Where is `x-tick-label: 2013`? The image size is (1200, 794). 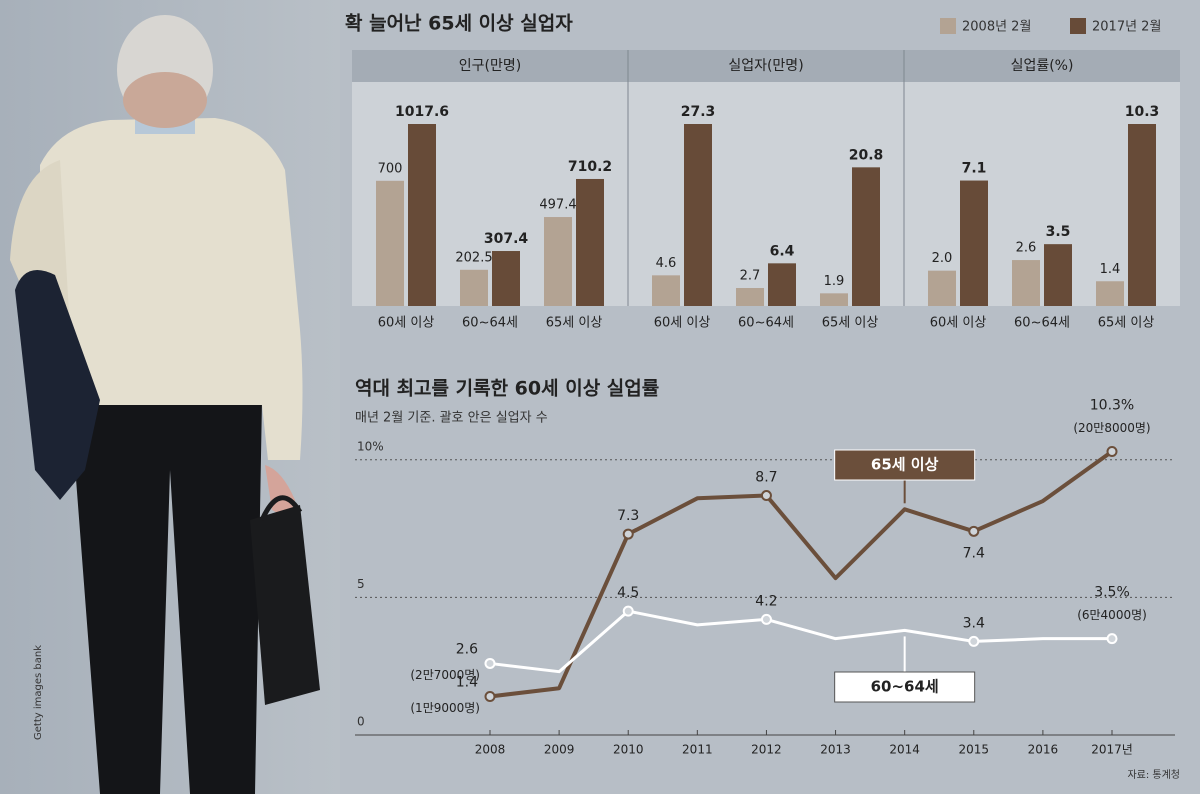 x-tick-label: 2013 is located at coordinates (835, 750).